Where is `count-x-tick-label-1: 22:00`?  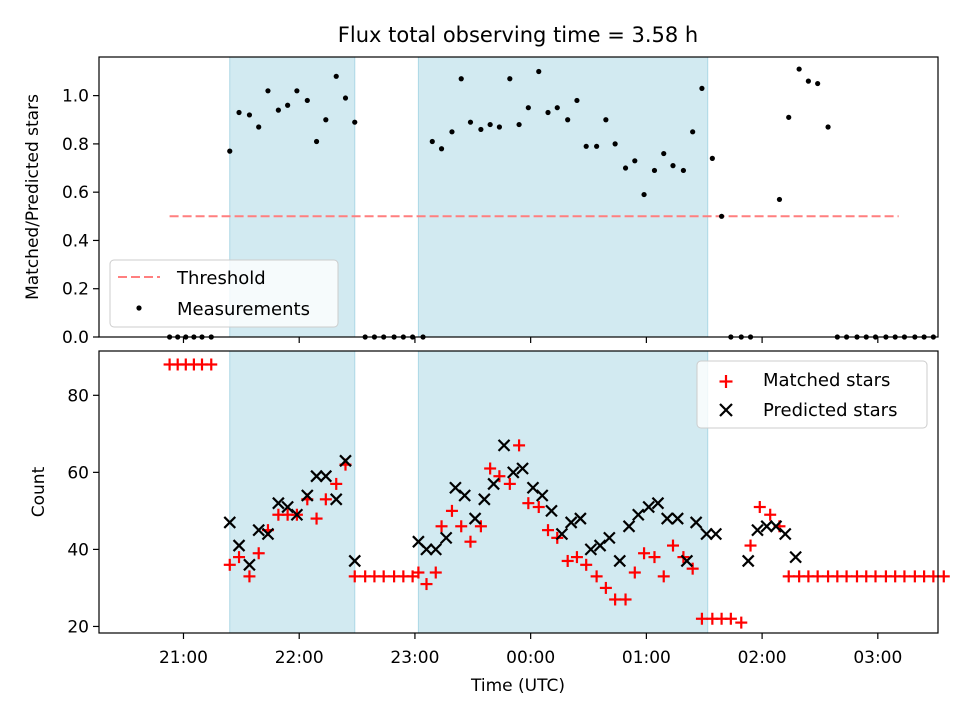
count-x-tick-label-1: 22:00 is located at coordinates (299, 658).